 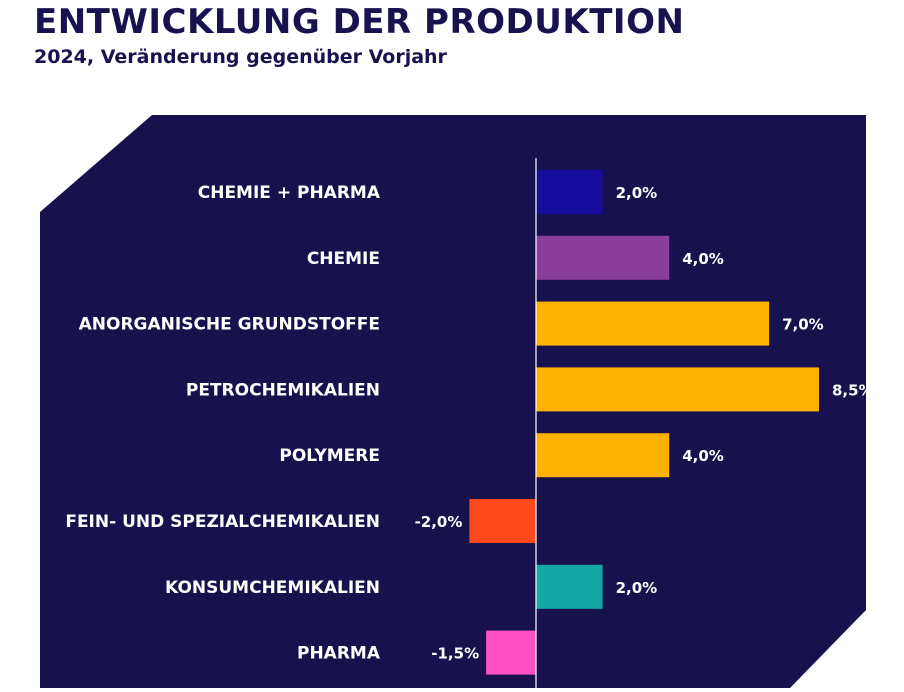 I want to click on category-label: ANORGANISCHE GRUNDSTOFFE, so click(x=229, y=325).